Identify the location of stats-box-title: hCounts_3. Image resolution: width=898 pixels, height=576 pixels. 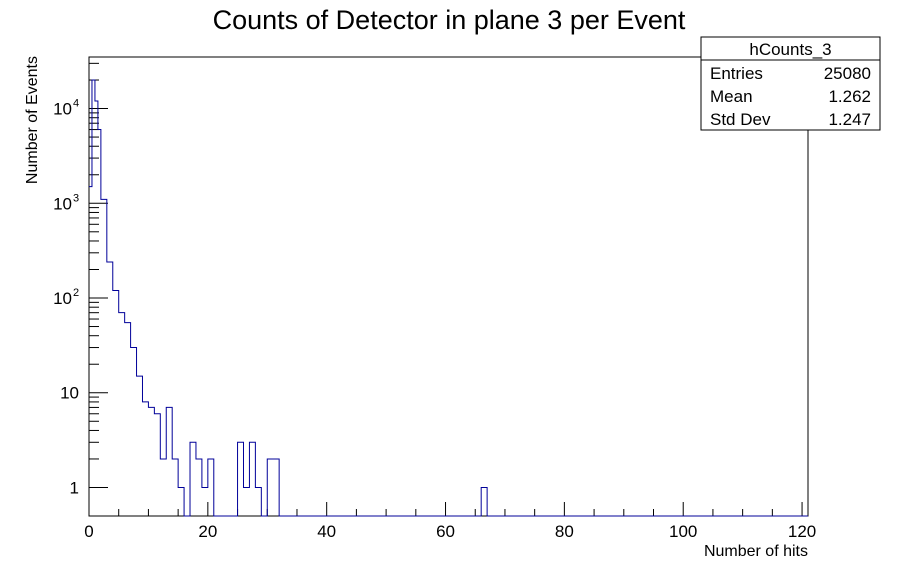
(790, 49).